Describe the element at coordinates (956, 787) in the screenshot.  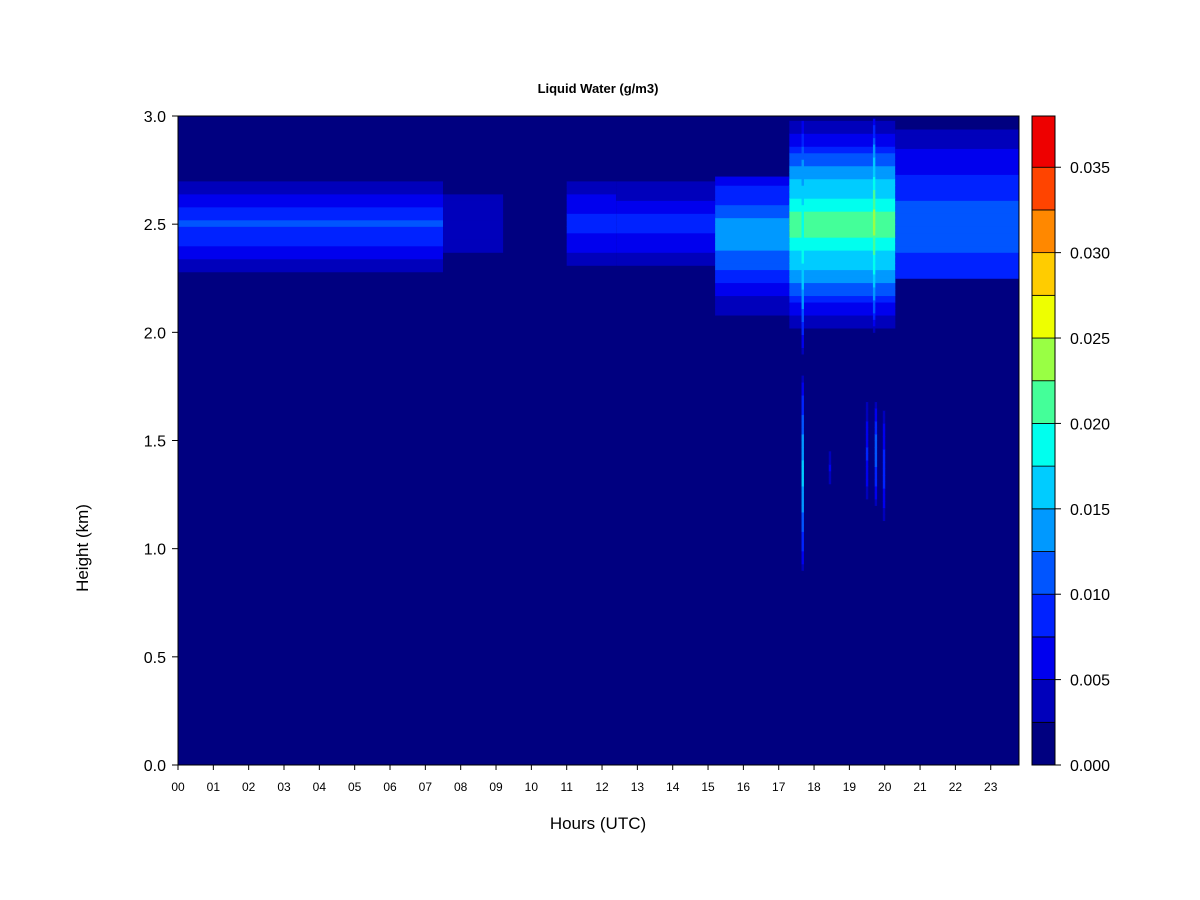
I see `x-tick-label: 22` at that location.